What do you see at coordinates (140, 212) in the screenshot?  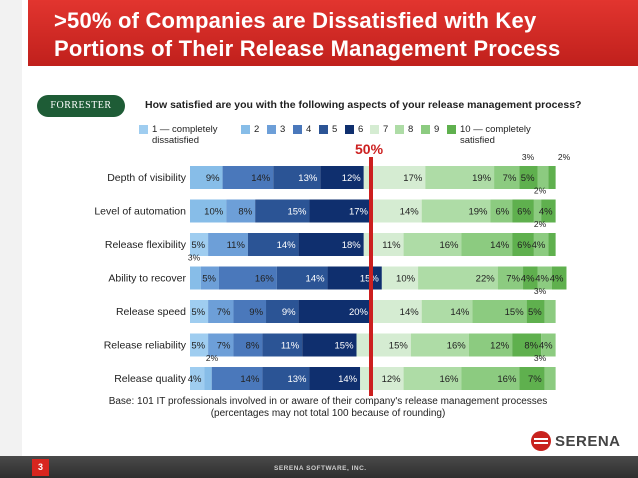 I see `category-label: Level of automation` at bounding box center [140, 212].